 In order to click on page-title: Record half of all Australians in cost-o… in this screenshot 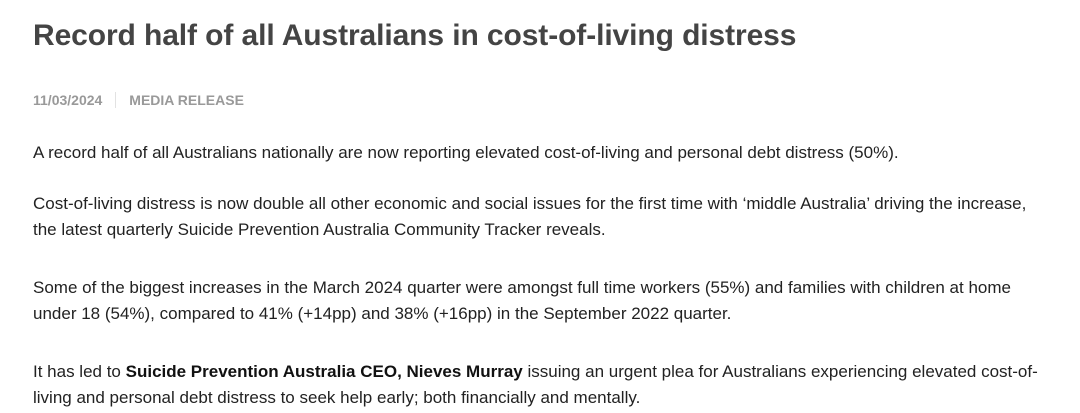, I will do `click(415, 35)`.